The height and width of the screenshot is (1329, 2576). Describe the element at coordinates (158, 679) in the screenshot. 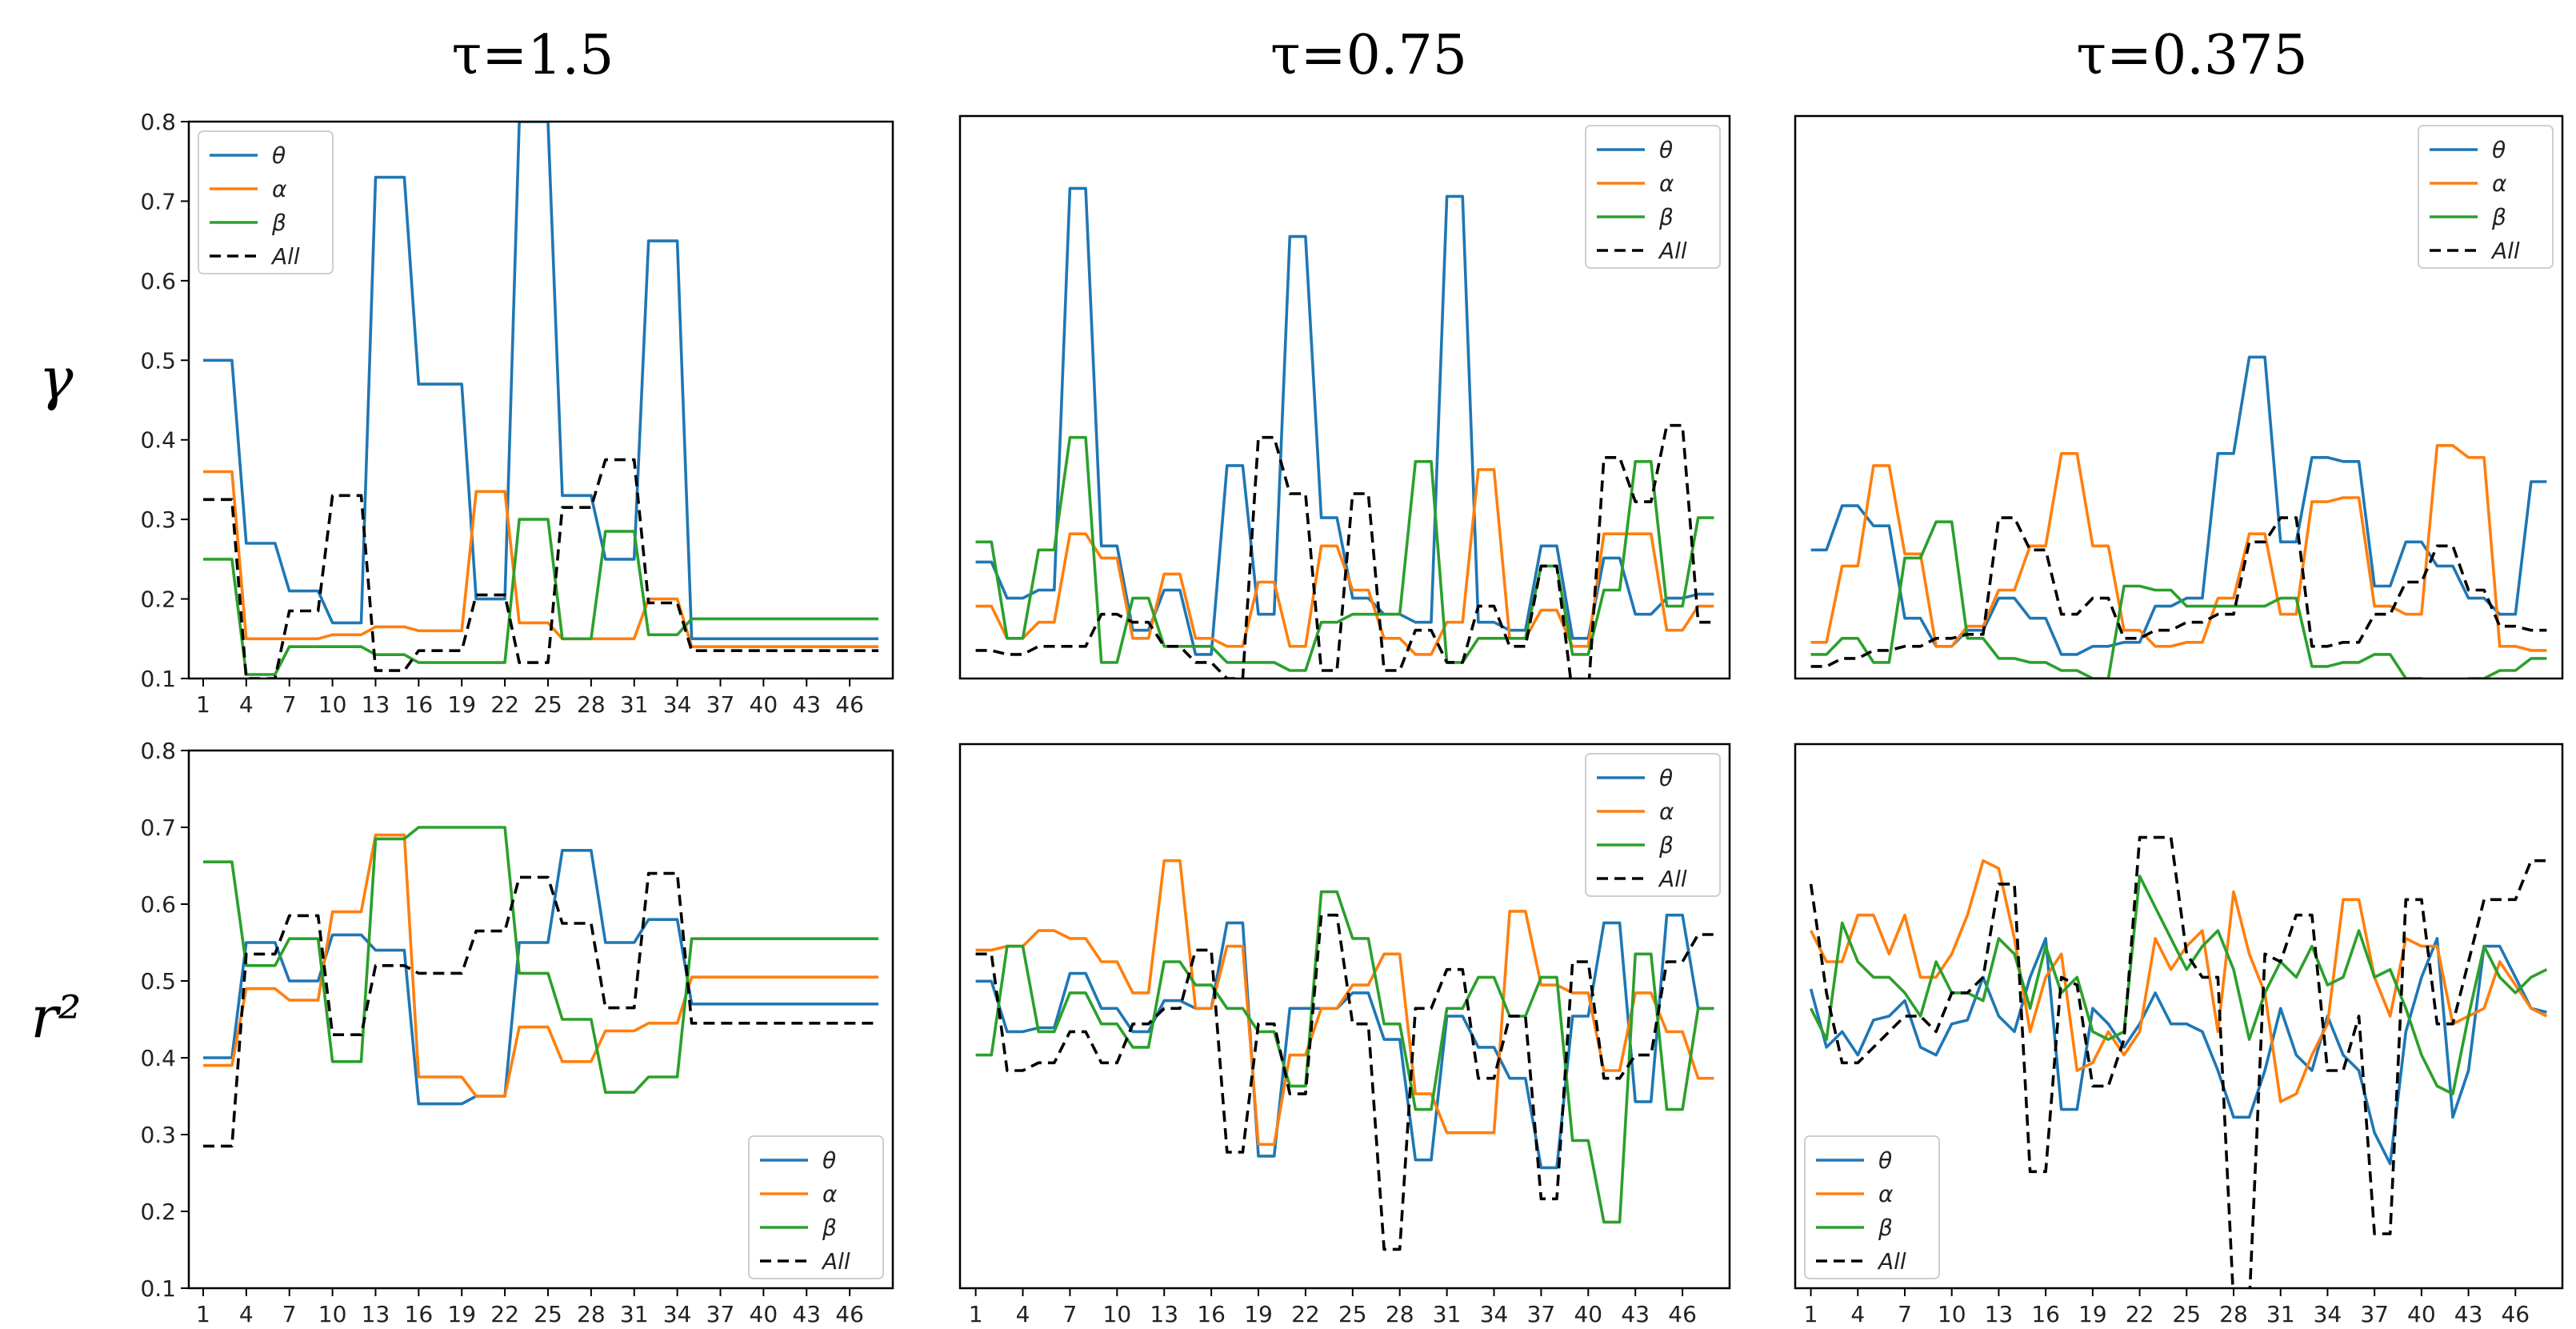

I see `y-tick-label: 0.1` at that location.